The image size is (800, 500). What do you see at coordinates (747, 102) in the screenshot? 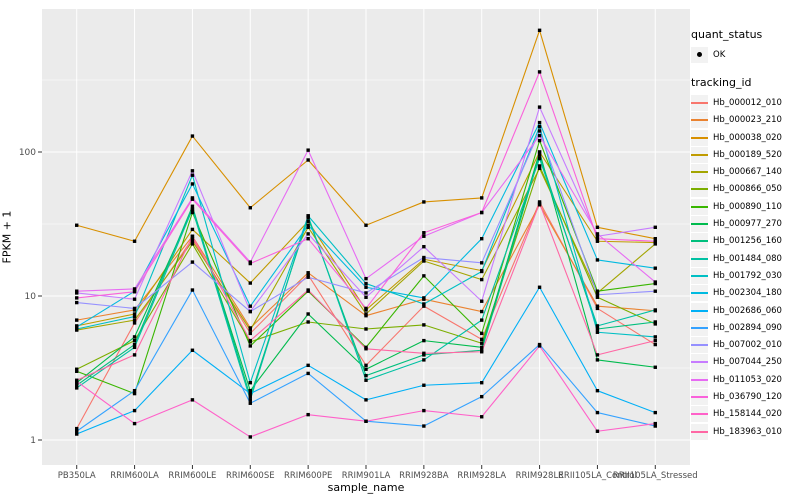
I see `legend-label: Hb_000012_010` at bounding box center [747, 102].